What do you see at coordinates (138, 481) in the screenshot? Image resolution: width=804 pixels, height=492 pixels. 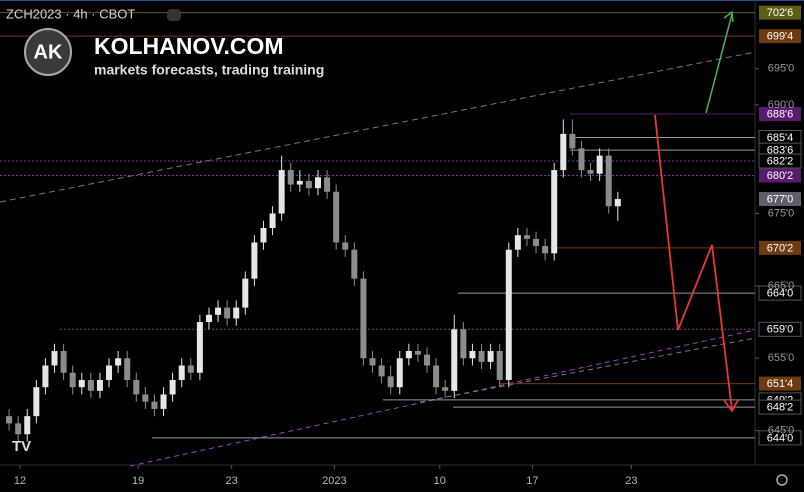 I see `x-tick-label: 19` at bounding box center [138, 481].